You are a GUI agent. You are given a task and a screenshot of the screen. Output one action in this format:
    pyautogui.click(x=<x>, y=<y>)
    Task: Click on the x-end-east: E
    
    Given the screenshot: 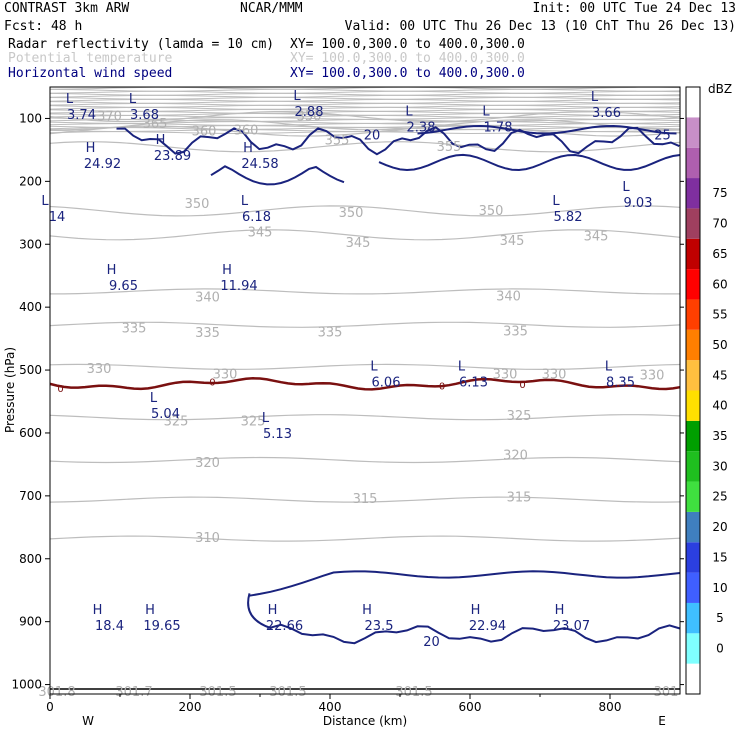 What is the action you would take?
    pyautogui.click(x=662, y=721)
    